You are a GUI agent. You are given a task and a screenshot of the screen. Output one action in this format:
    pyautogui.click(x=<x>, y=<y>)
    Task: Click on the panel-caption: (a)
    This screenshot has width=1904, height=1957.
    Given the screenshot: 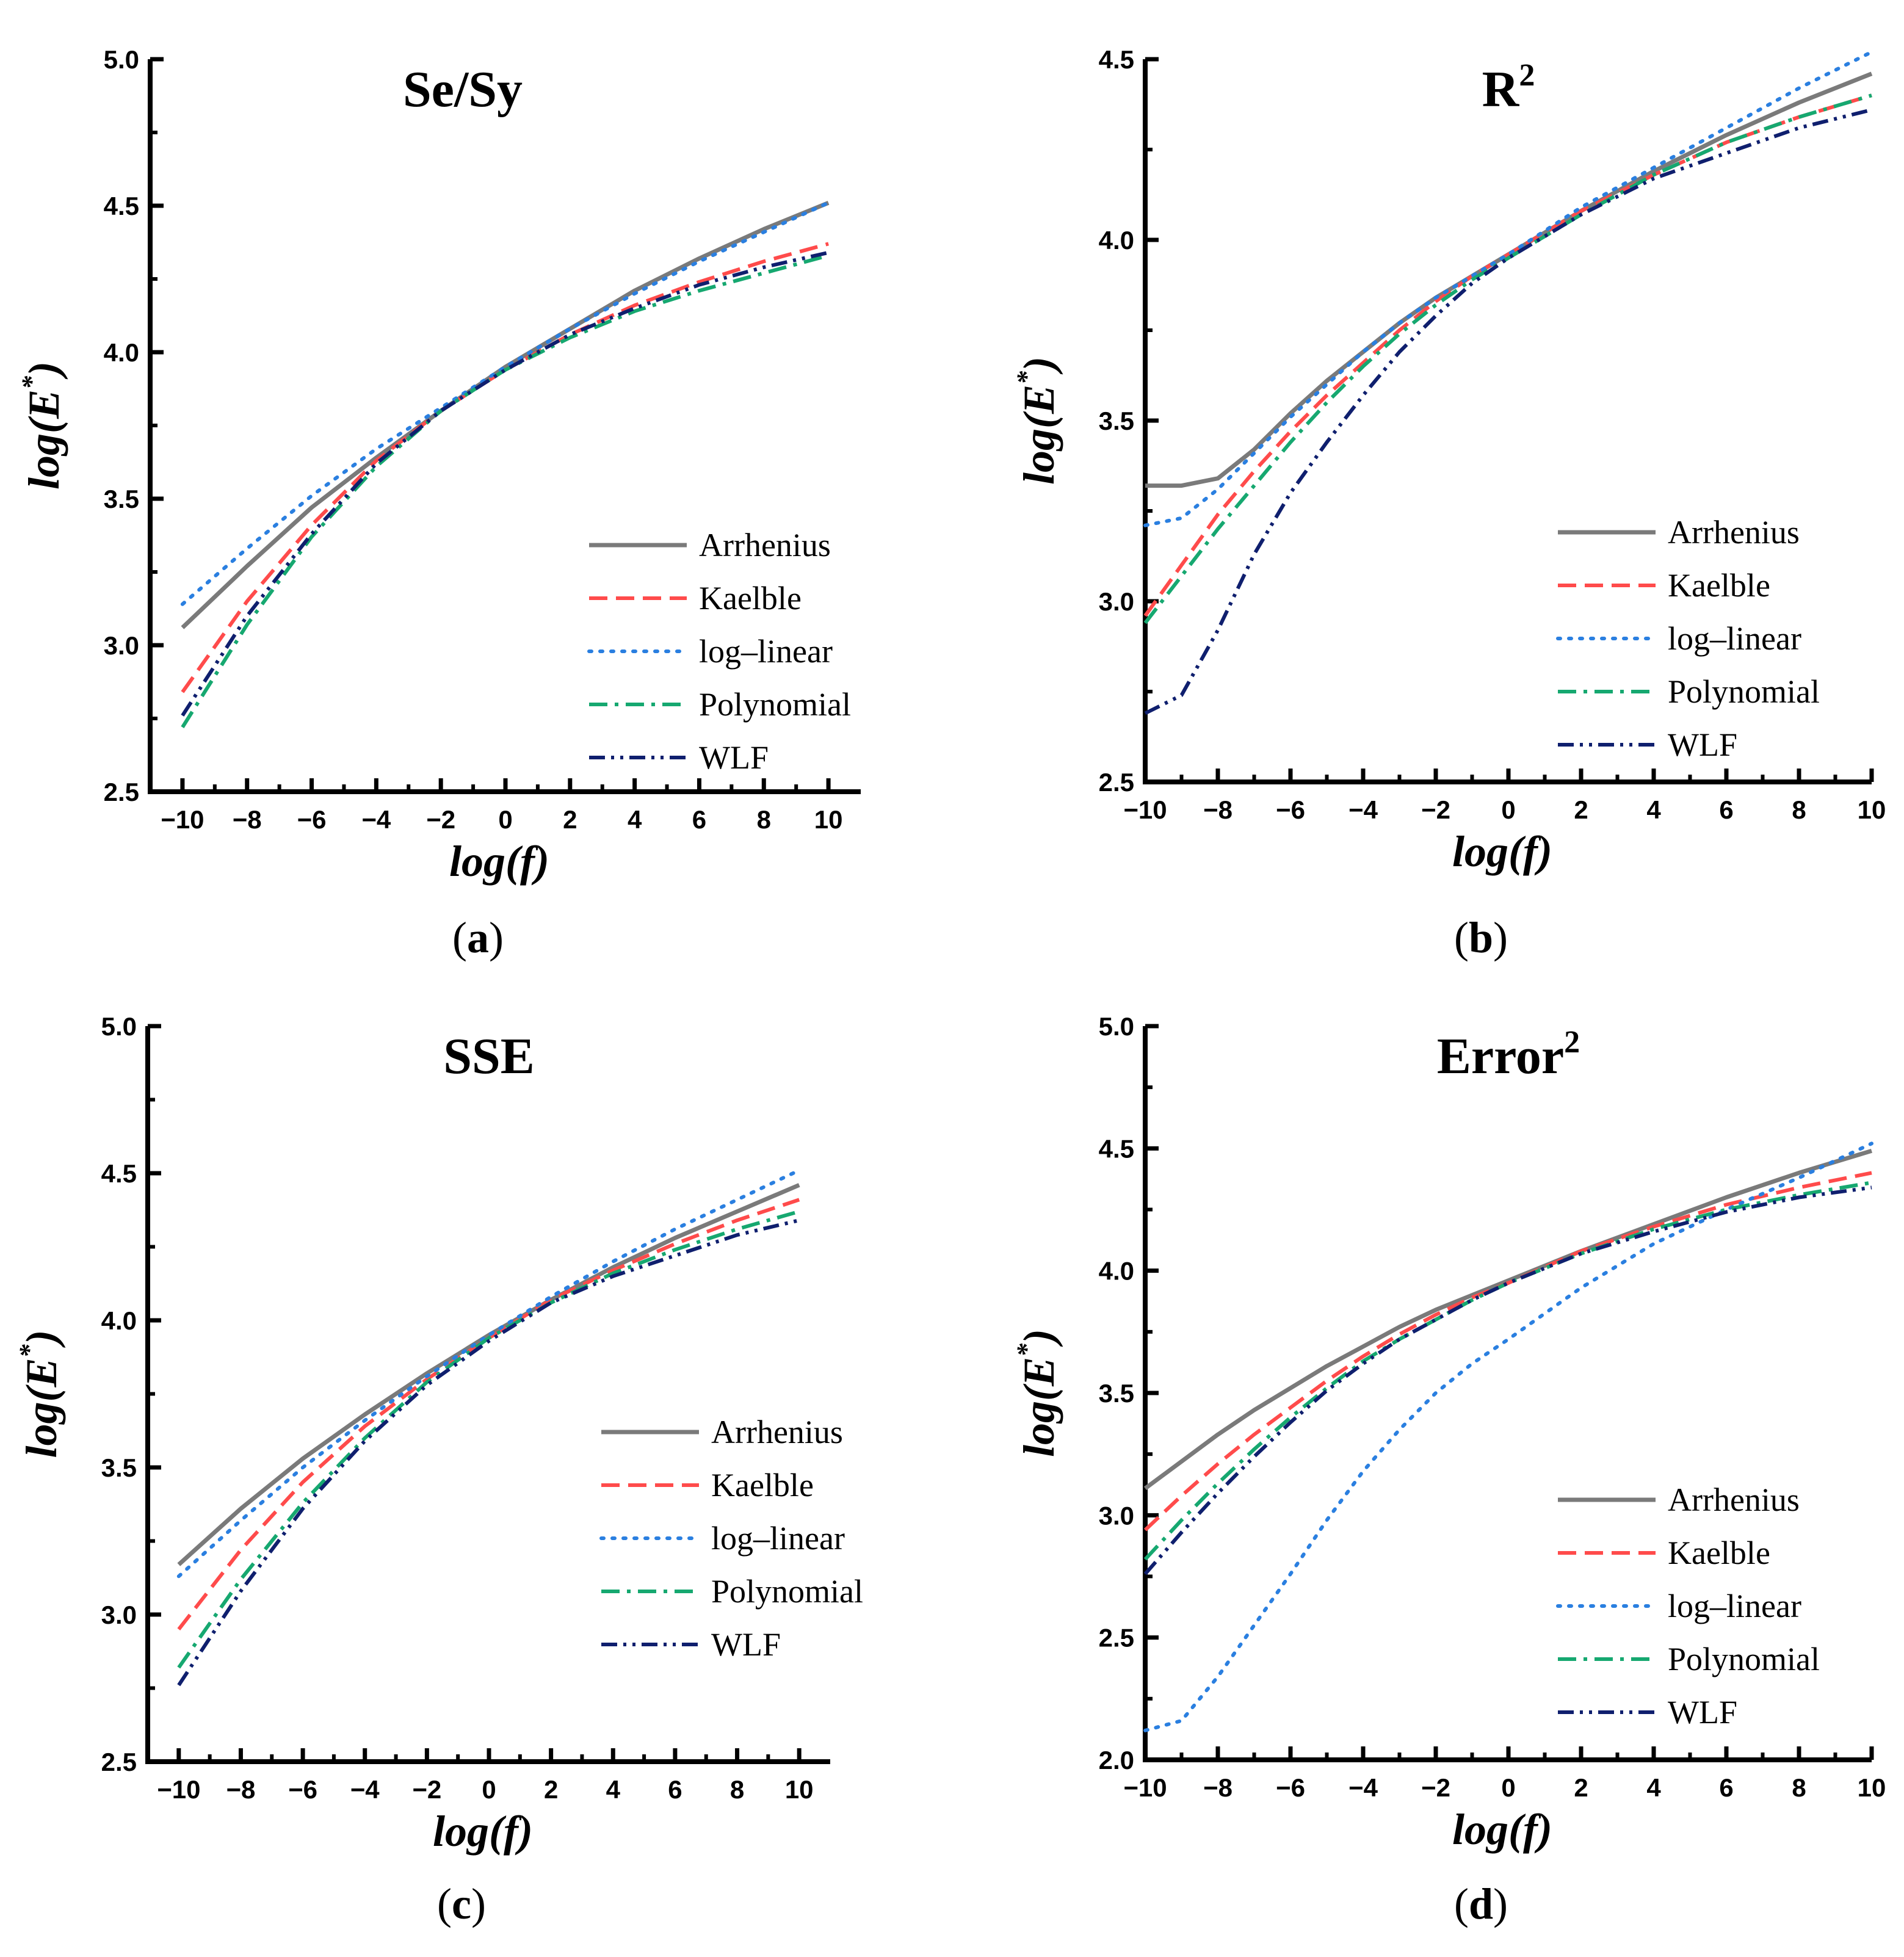 What is the action you would take?
    pyautogui.click(x=478, y=937)
    